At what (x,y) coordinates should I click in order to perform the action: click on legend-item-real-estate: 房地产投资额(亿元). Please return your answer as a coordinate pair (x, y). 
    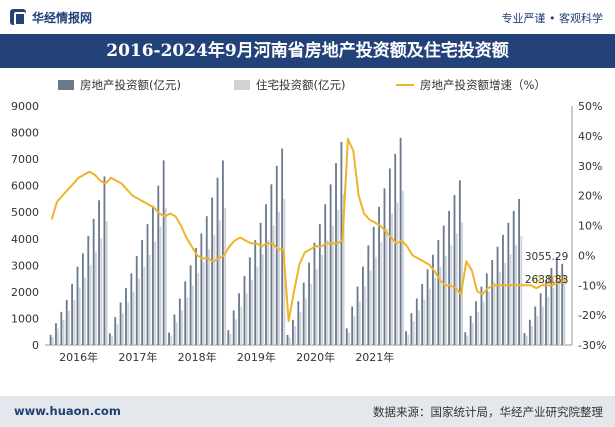
    Looking at the image, I should click on (119, 84).